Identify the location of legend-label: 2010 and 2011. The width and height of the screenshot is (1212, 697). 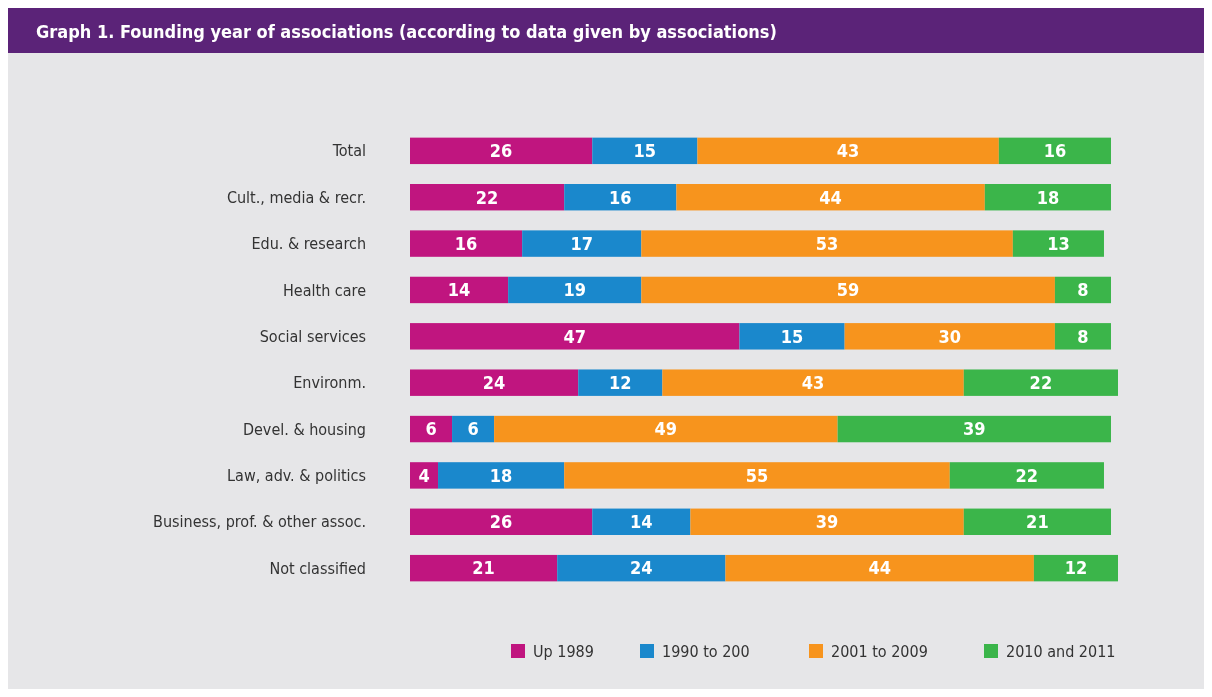
(1061, 651).